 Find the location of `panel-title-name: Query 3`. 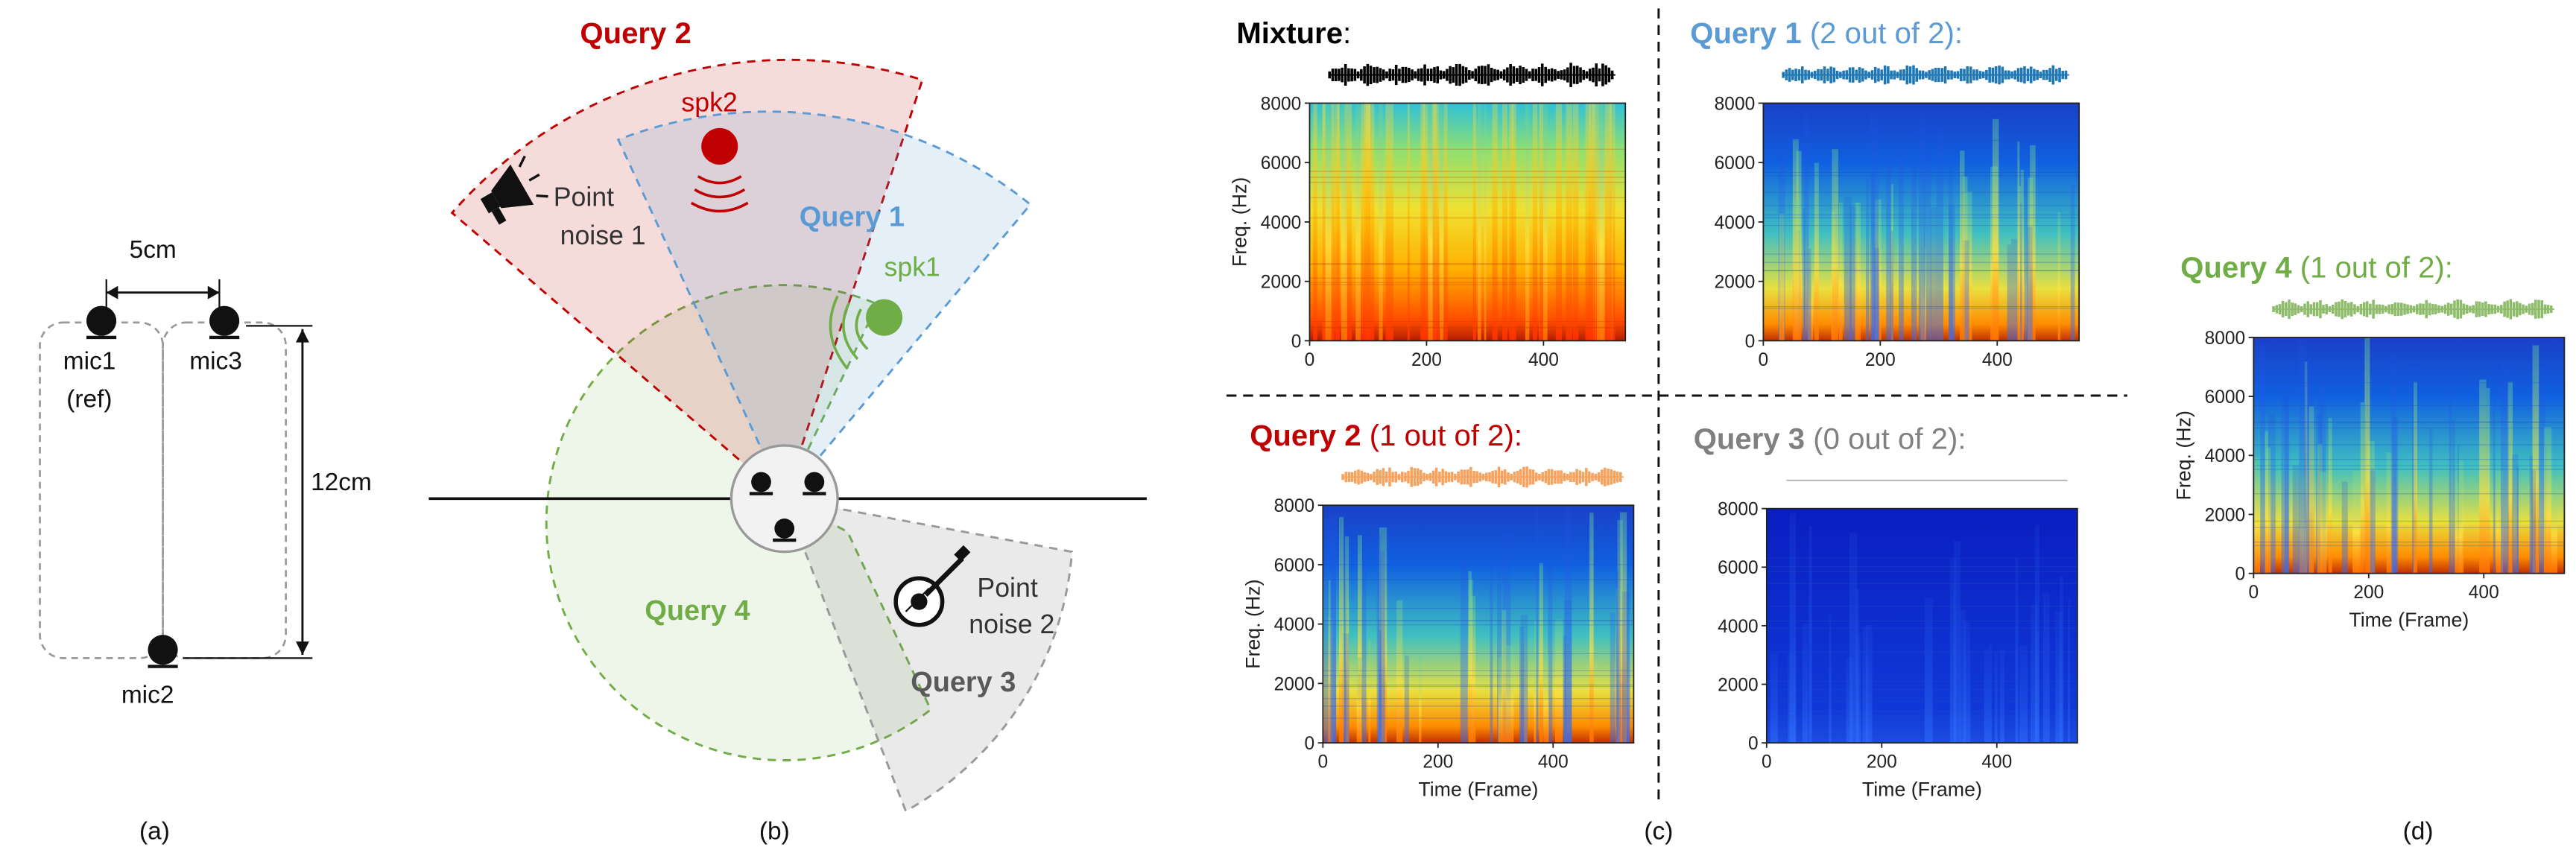

panel-title-name: Query 3 is located at coordinates (1750, 439).